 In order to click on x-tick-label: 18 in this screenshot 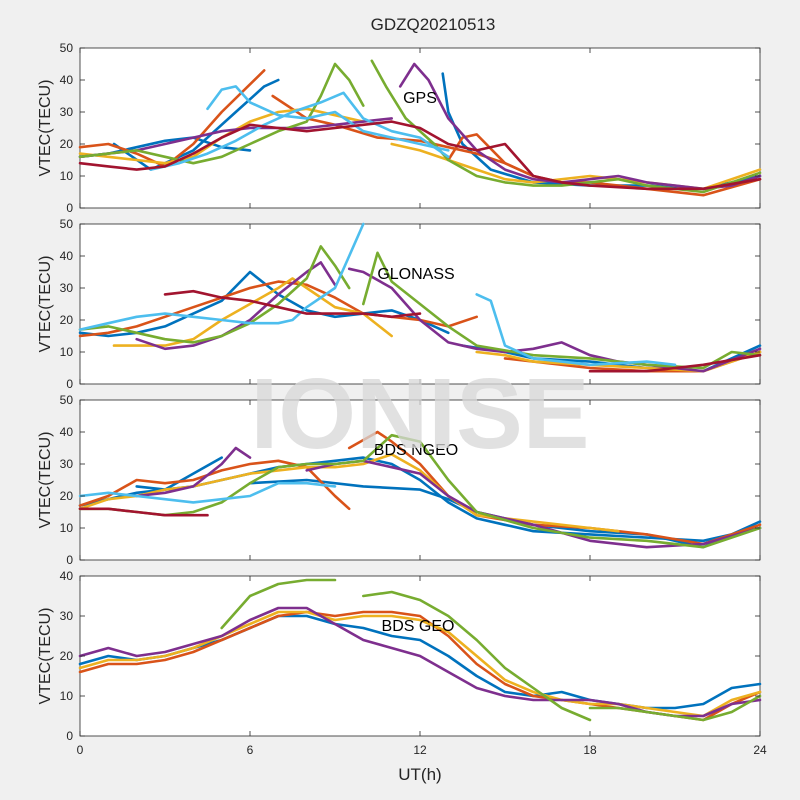, I will do `click(590, 750)`.